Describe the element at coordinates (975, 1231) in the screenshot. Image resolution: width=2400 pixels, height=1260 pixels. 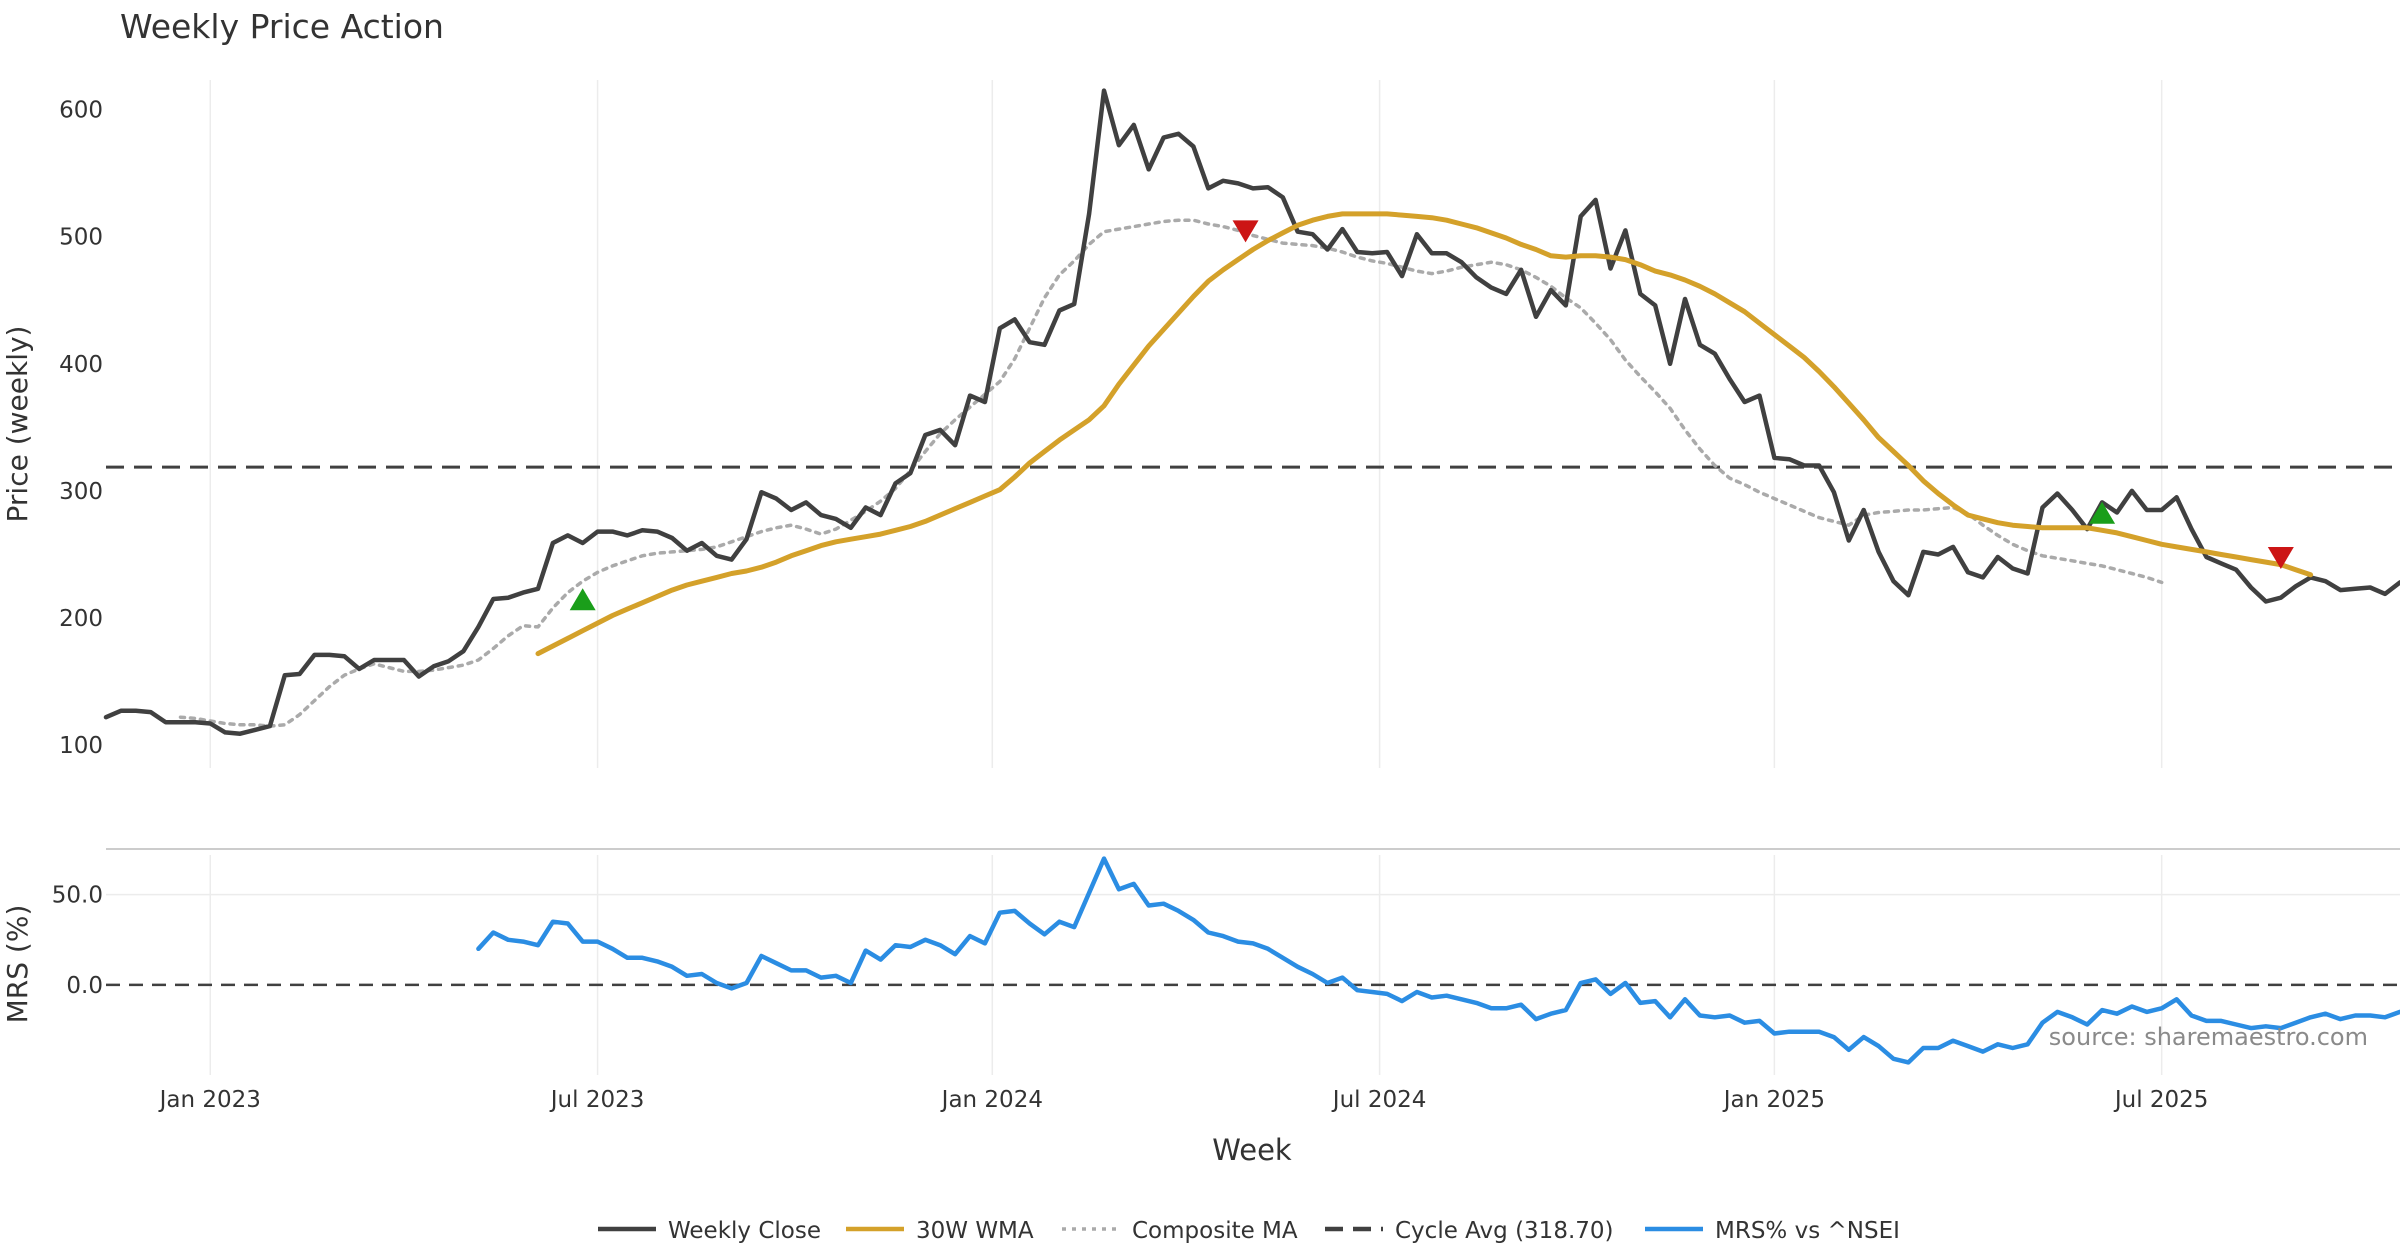
I see `legend-label: 30W WMA` at that location.